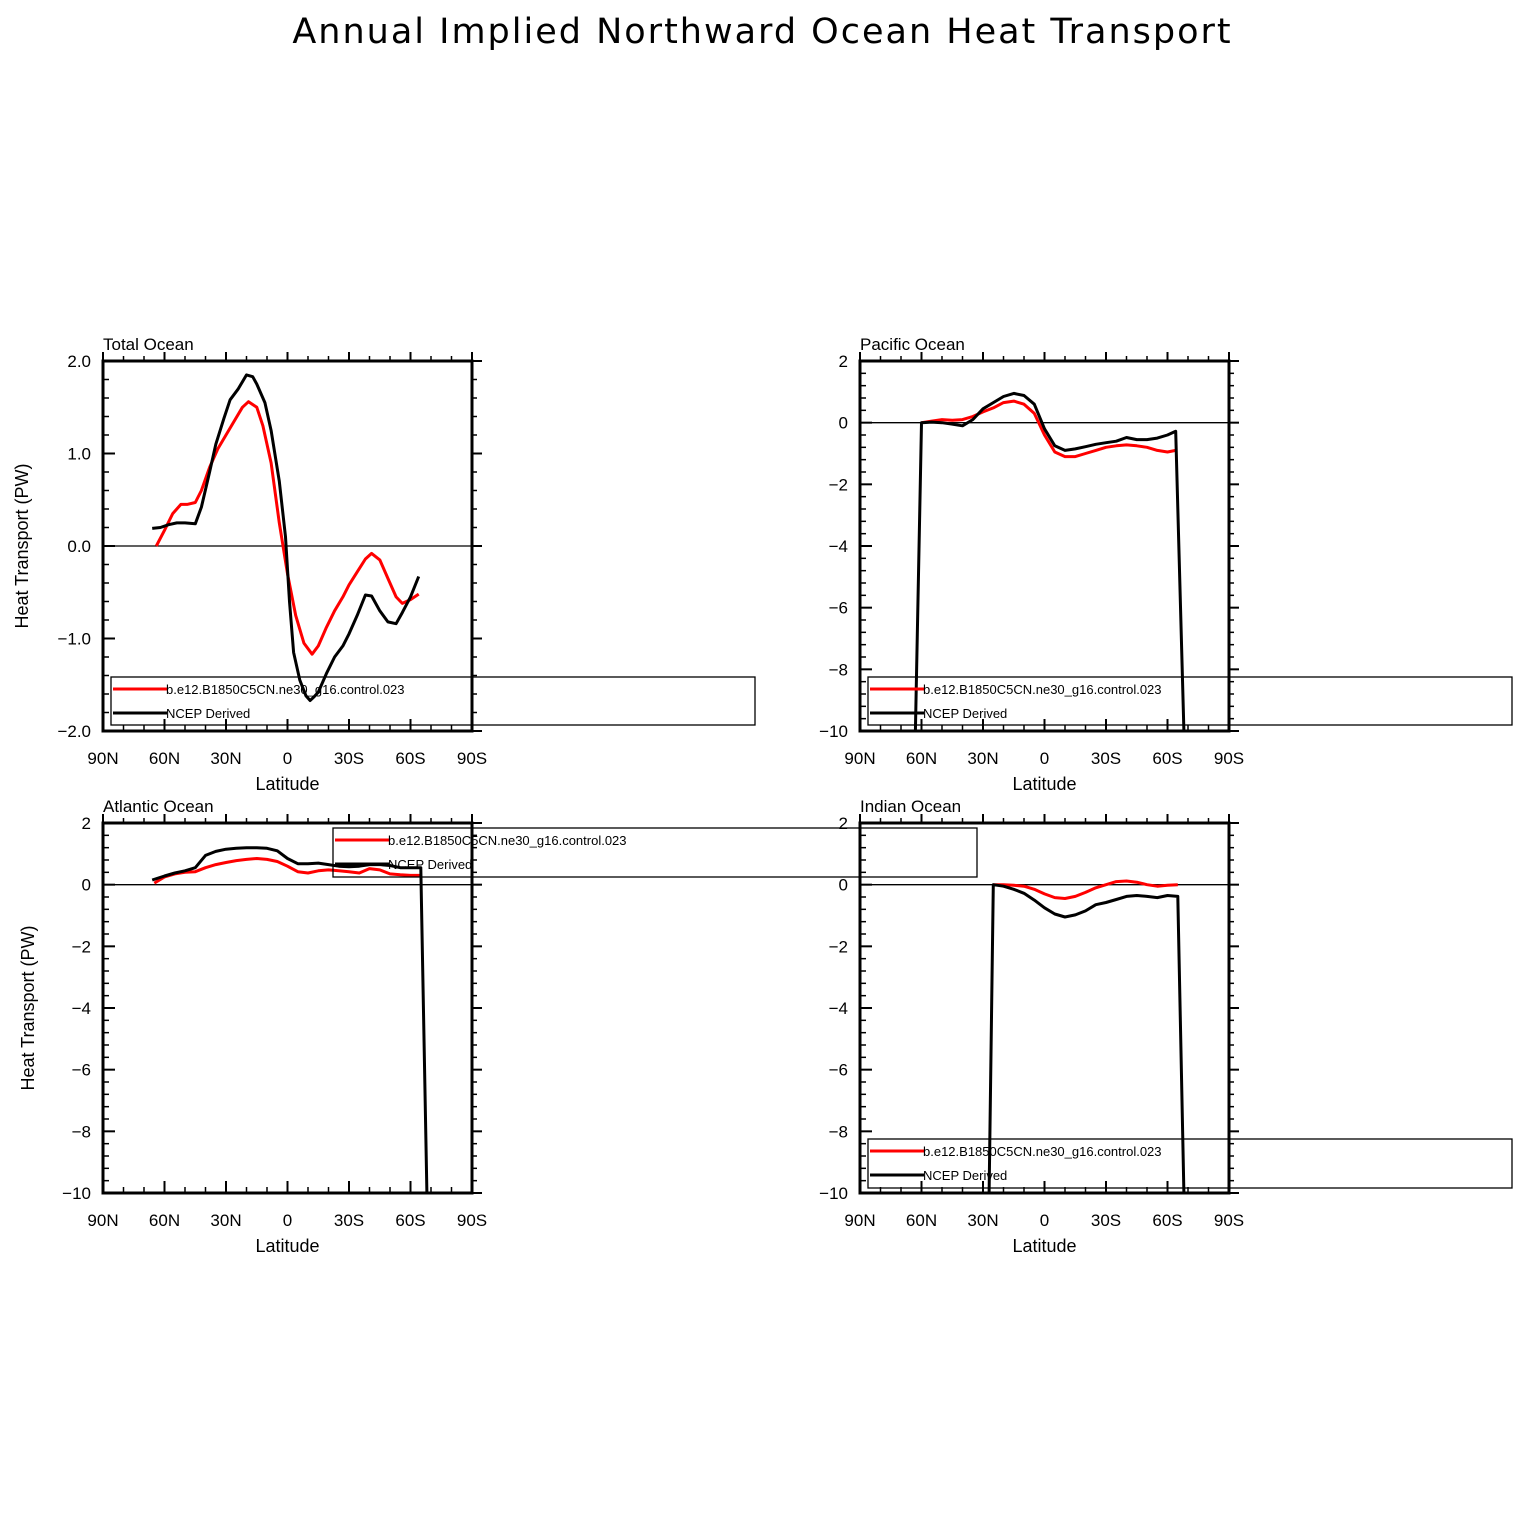 The width and height of the screenshot is (1525, 1528). I want to click on panel-title: Indian Ocean, so click(910, 806).